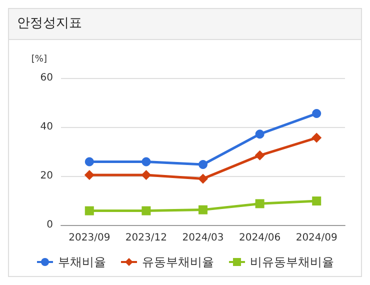 Image resolution: width=370 pixels, height=285 pixels. I want to click on legend-label: 비유동부채비율, so click(292, 262).